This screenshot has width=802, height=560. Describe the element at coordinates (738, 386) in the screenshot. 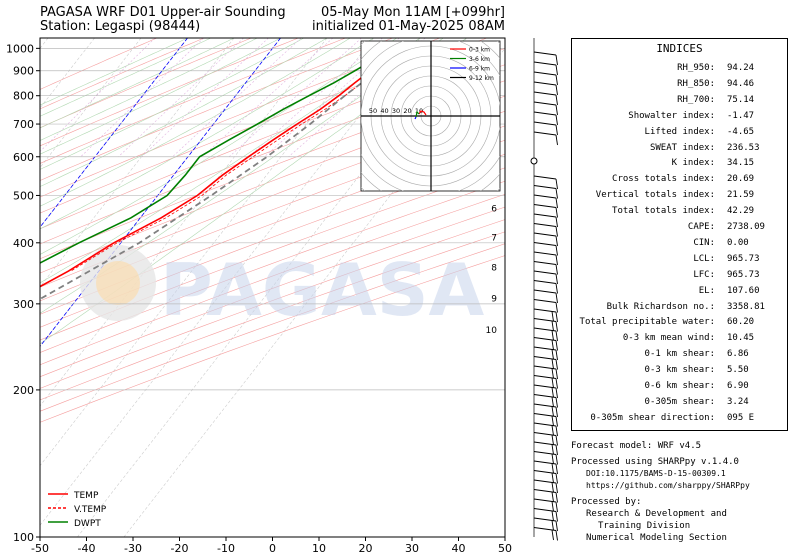

I see `index-value: 6.90` at that location.